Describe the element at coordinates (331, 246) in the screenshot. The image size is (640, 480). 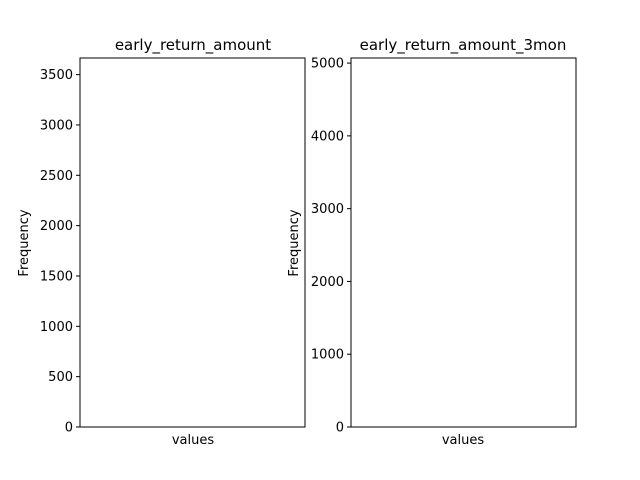
I see `y-axis: 0 1000 2000 3000 4000 5000` at that location.